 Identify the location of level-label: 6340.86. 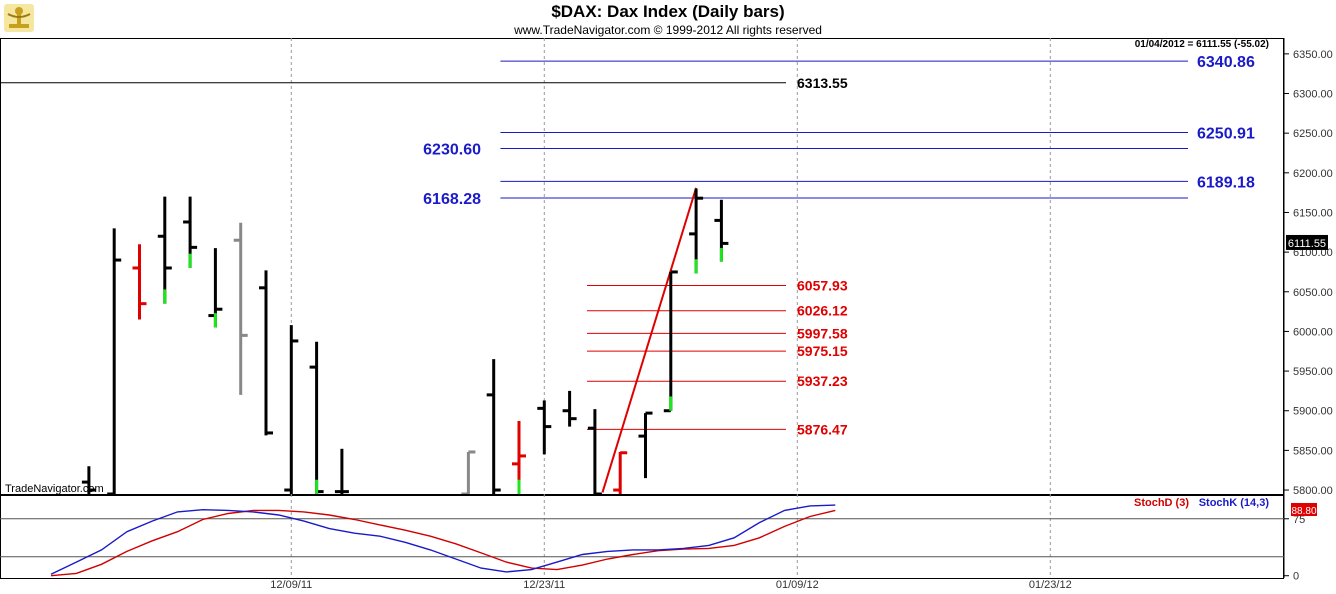
(1226, 62).